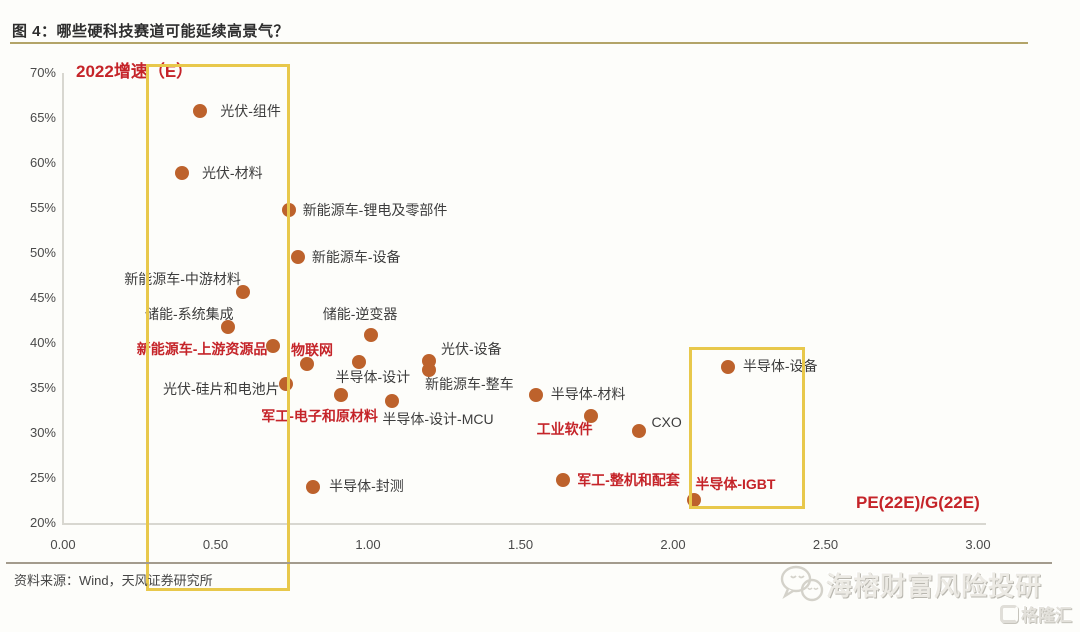  Describe the element at coordinates (735, 483) in the screenshot. I see `point-label: 半导体-IGBT` at that location.